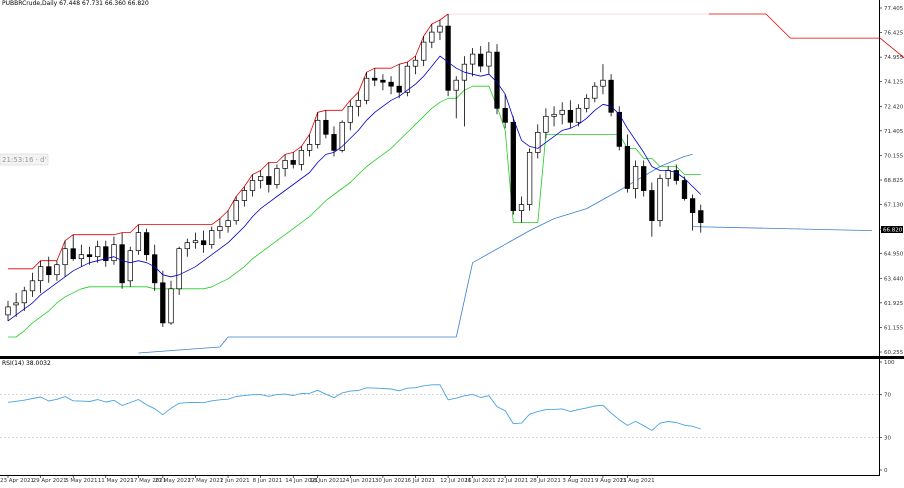 This screenshot has height=488, width=904. Describe the element at coordinates (636, 481) in the screenshot. I see `time-tick-label: 13 Aug 2021` at that location.